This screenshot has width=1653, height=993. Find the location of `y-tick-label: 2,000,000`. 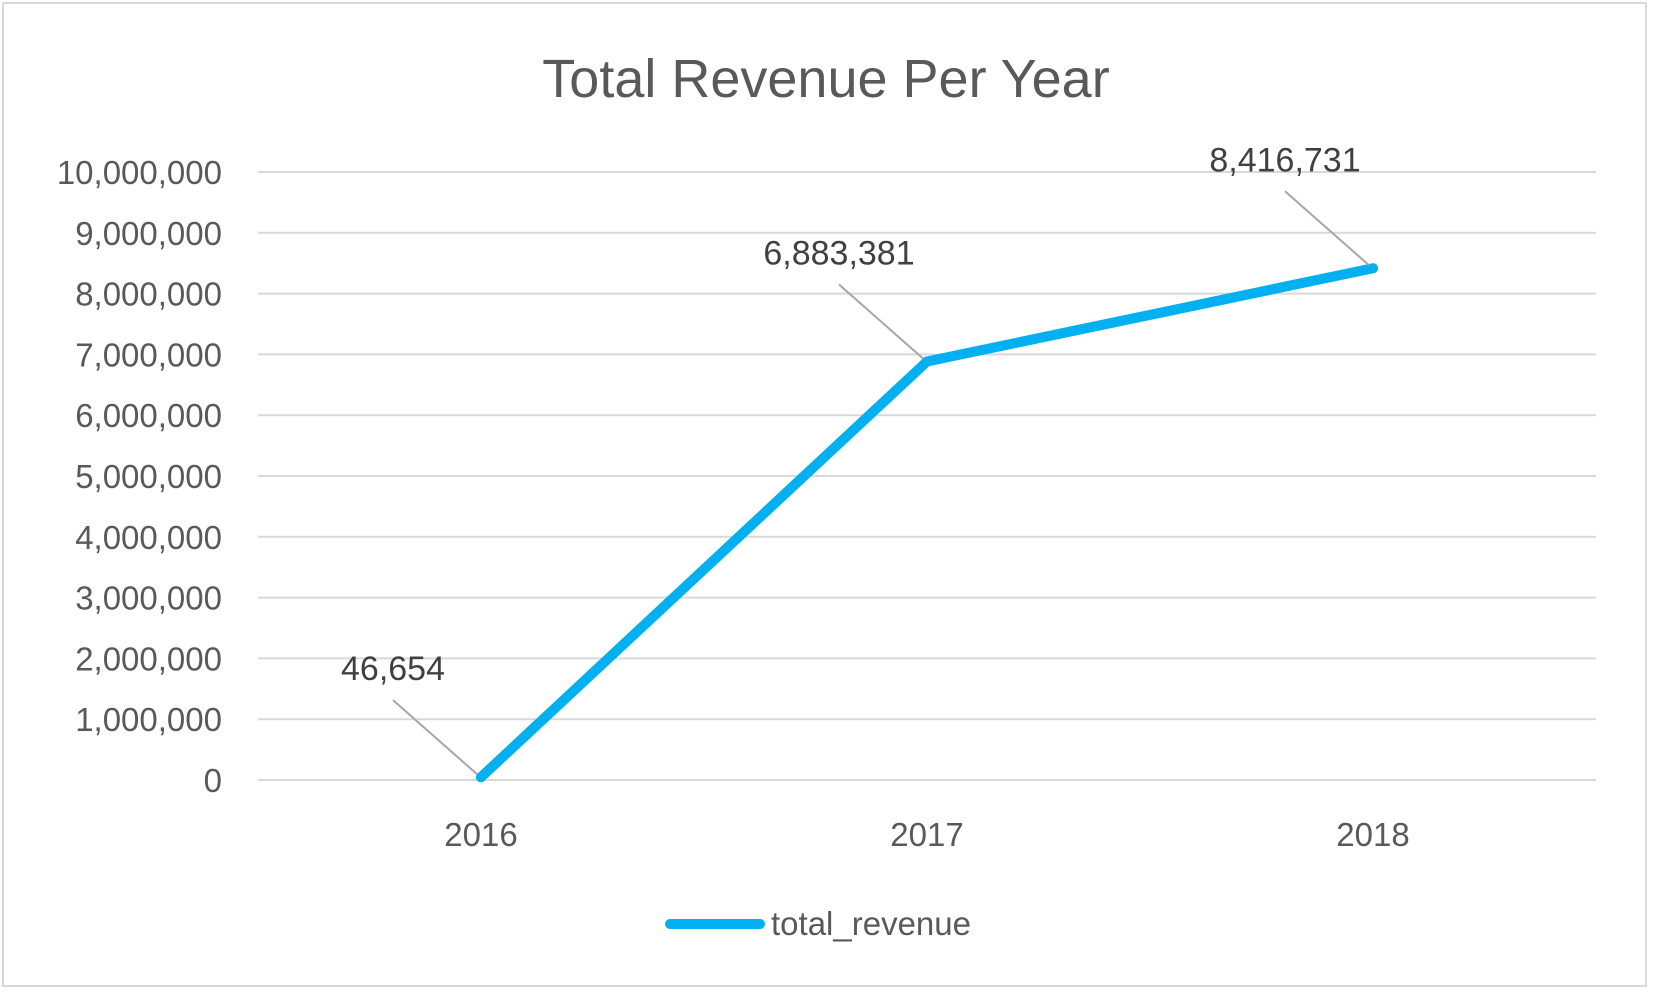

y-tick-label: 2,000,000 is located at coordinates (148, 658).